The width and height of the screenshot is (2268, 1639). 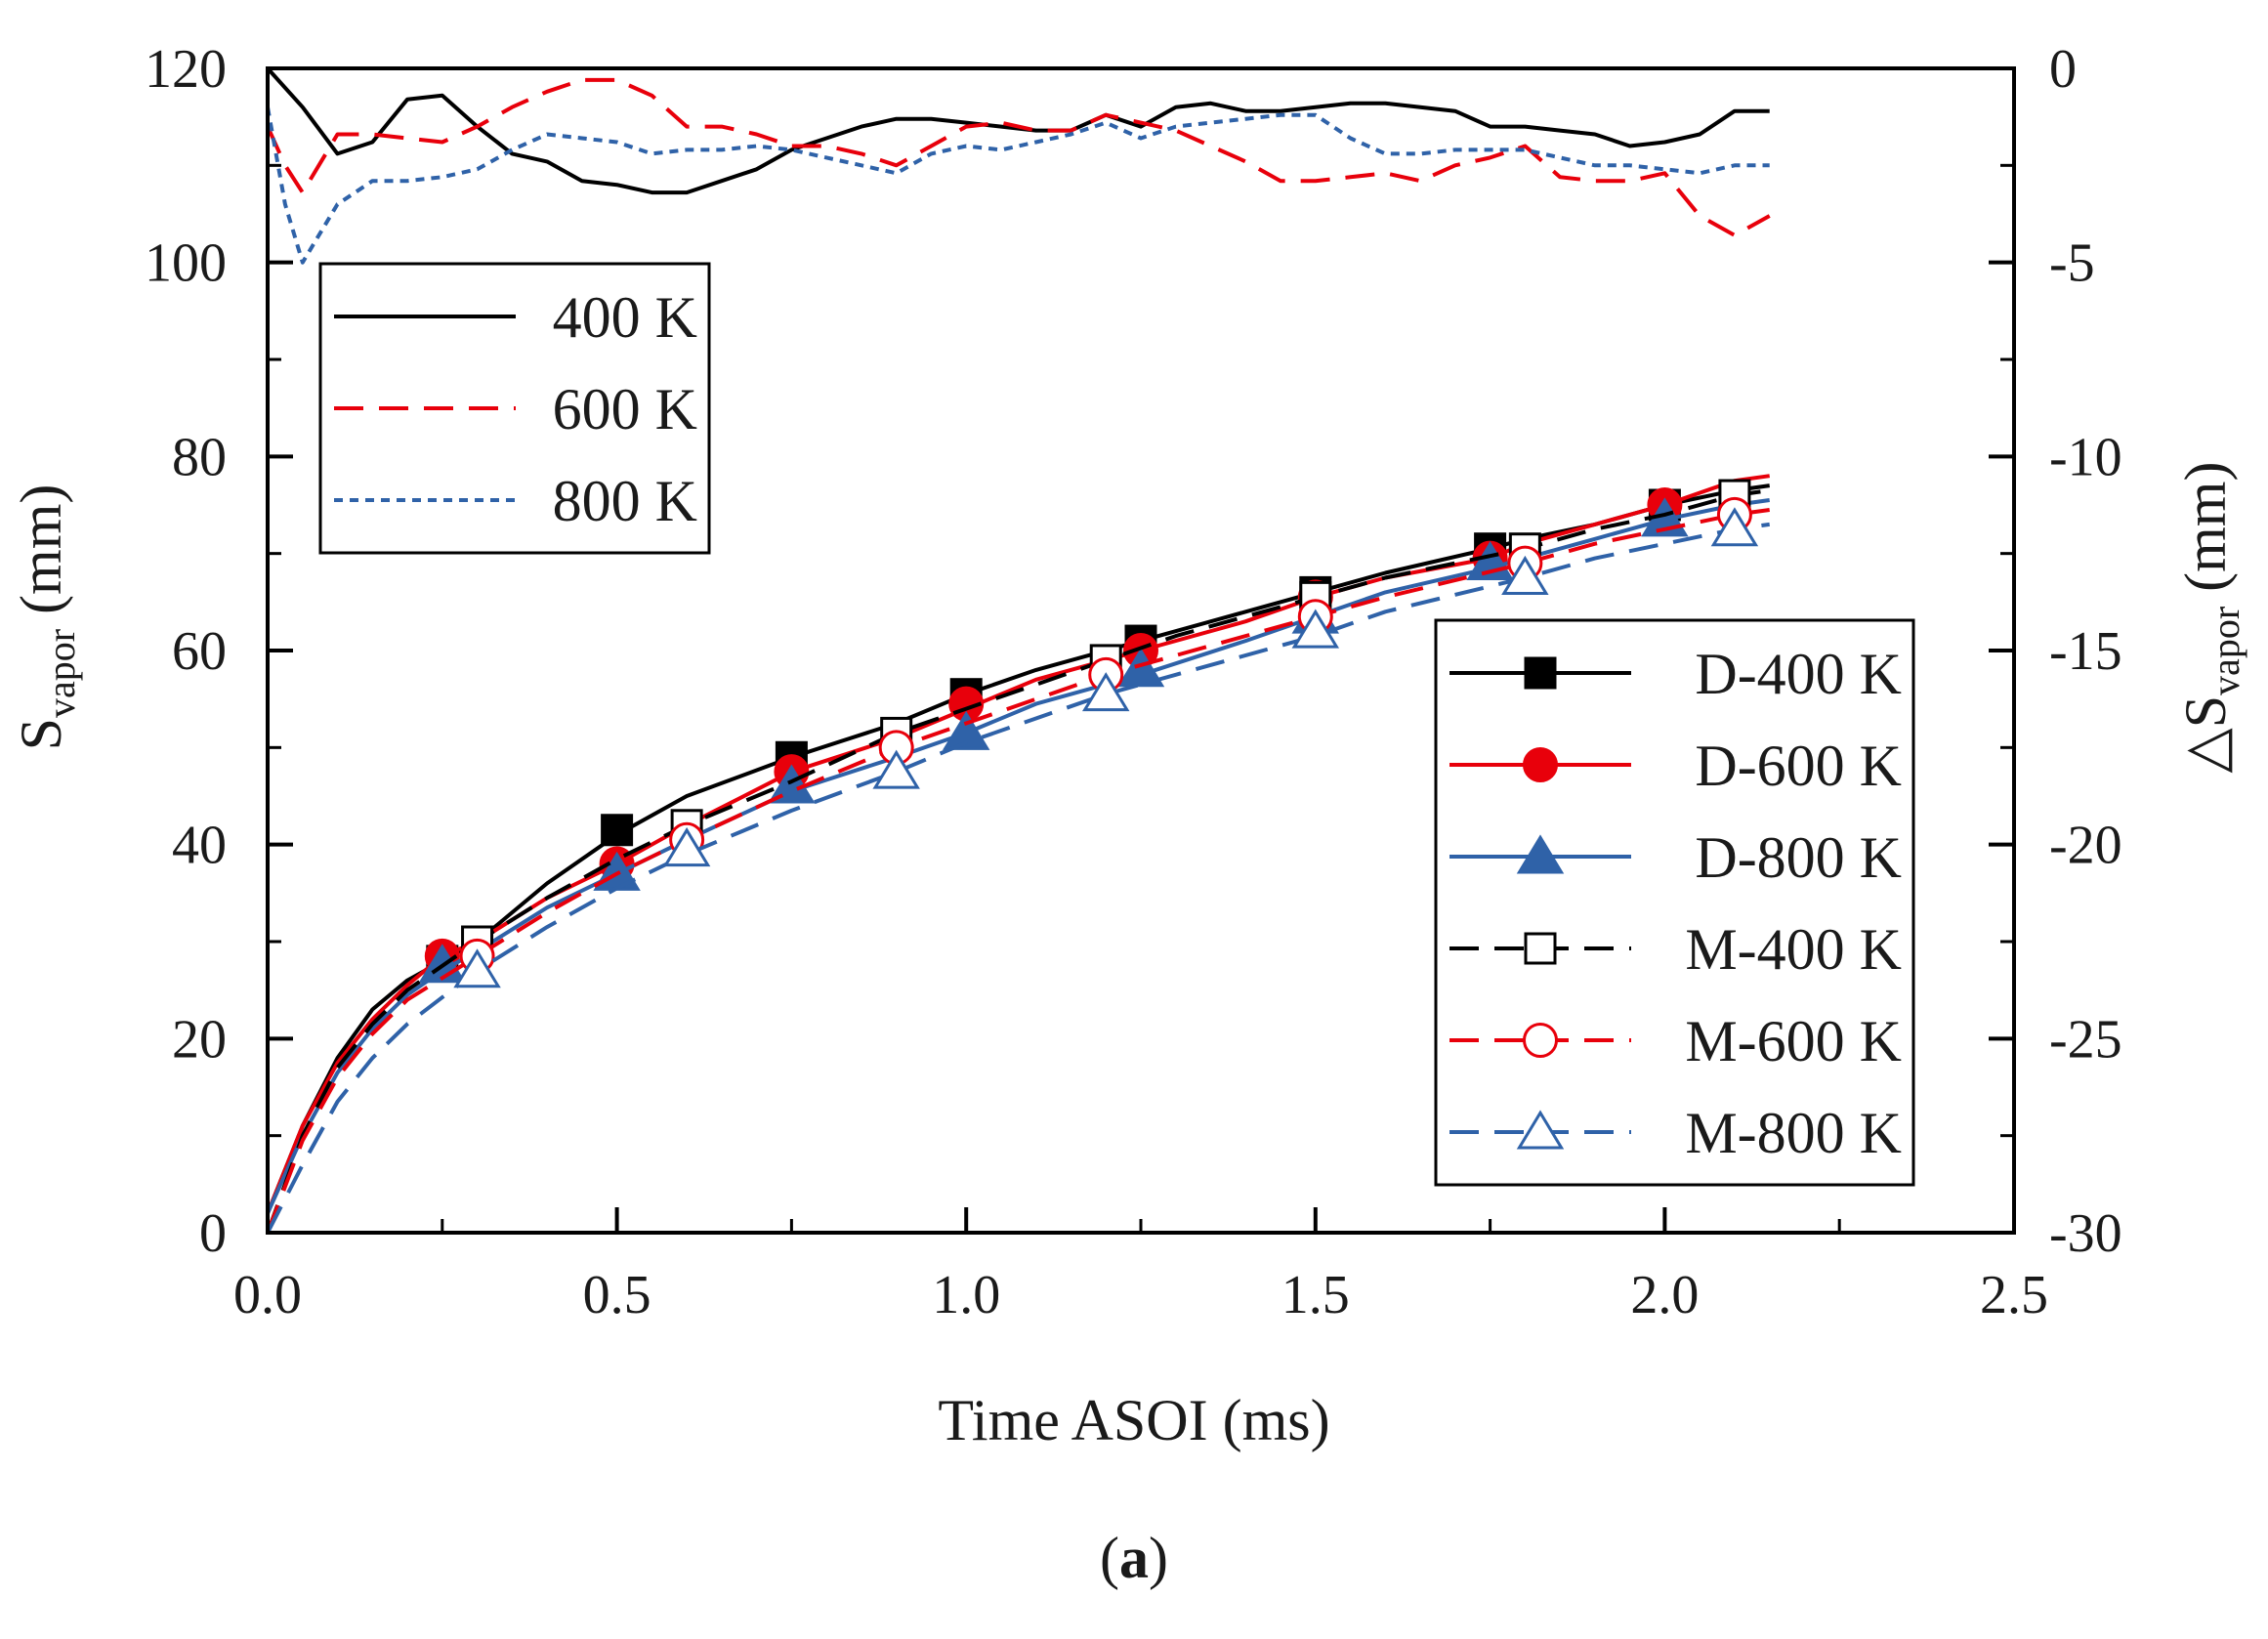 I want to click on legend-marker-d-800-k, so click(x=1540, y=854).